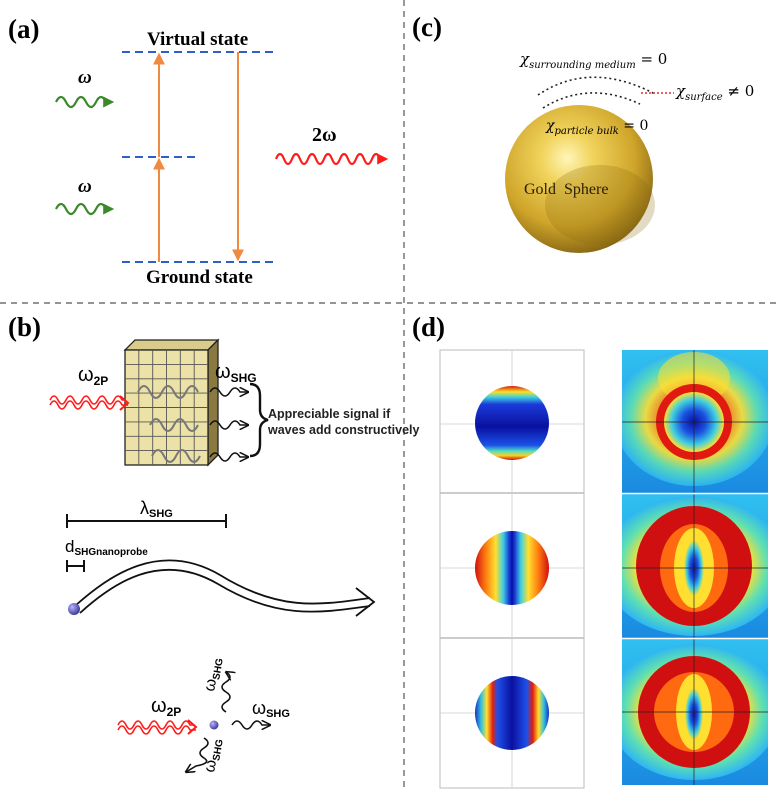 Image resolution: width=776 pixels, height=789 pixels. I want to click on panel-b-label: (b), so click(24, 327).